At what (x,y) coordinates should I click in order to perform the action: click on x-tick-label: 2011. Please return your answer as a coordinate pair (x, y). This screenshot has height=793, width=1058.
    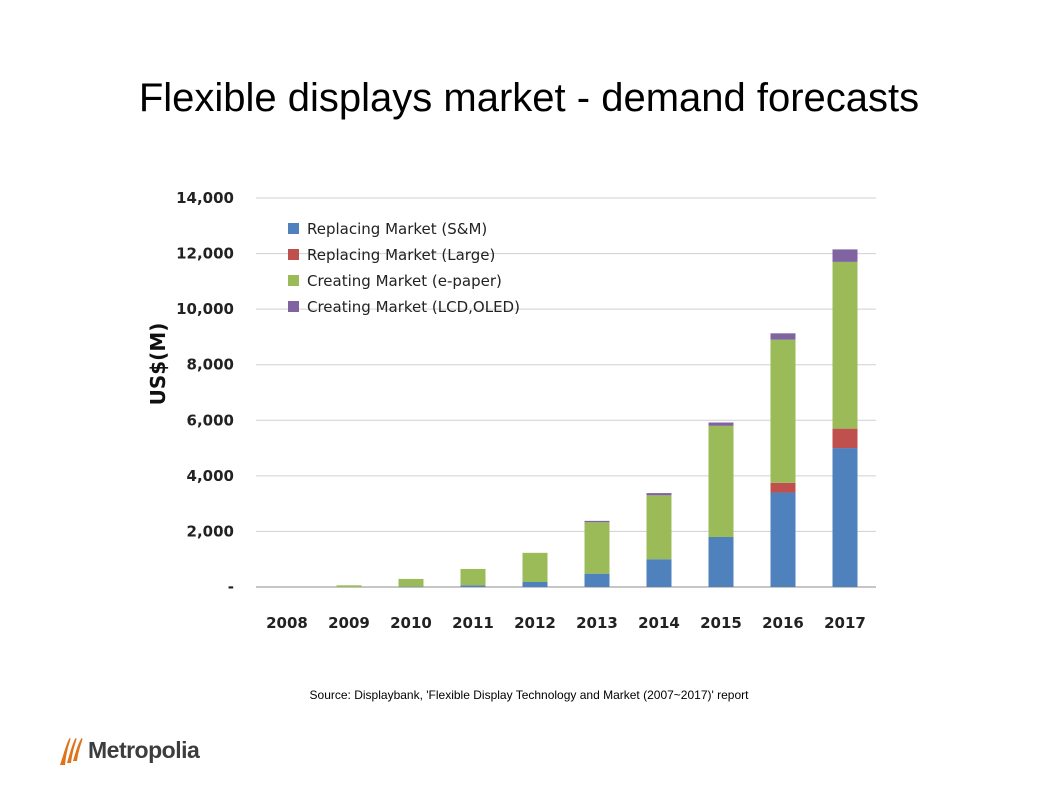
    Looking at the image, I should click on (473, 623).